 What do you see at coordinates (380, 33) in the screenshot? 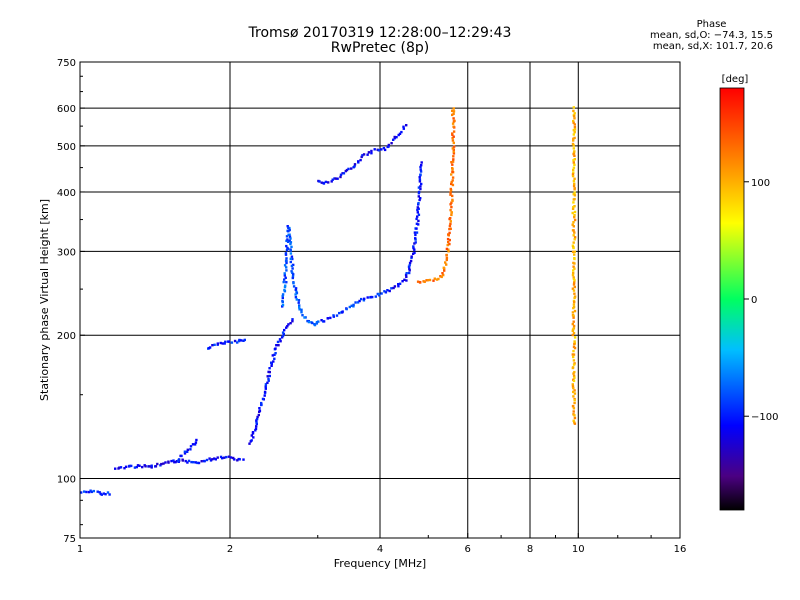
I see `chart-title: Tromsø 20170319 12:28:00–12:29:43` at bounding box center [380, 33].